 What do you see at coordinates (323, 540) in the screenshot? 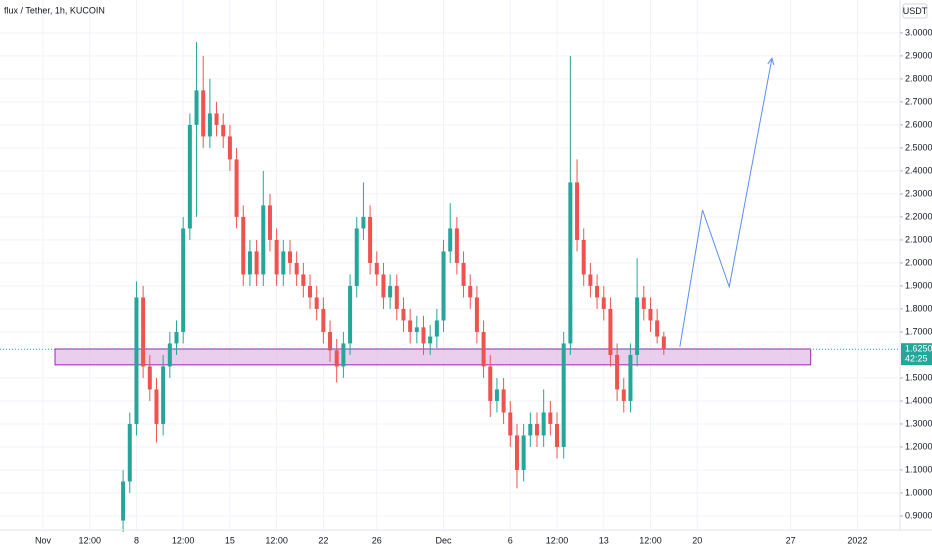
I see `x-tick-label: 22` at bounding box center [323, 540].